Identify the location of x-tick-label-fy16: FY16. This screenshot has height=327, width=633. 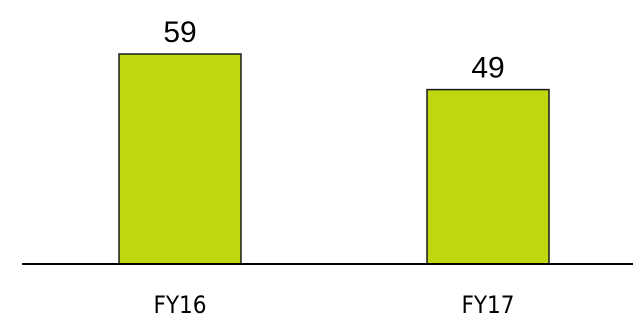
(179, 305).